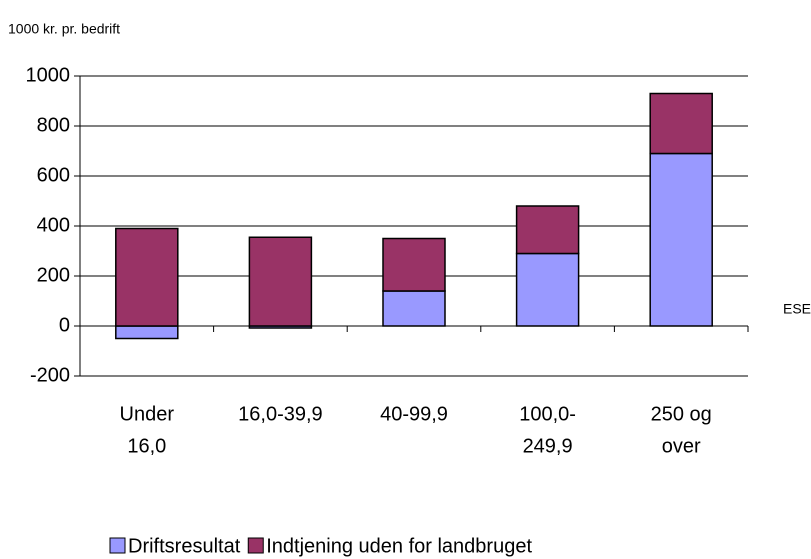  What do you see at coordinates (797, 309) in the screenshot?
I see `x-axis-label: ESE` at bounding box center [797, 309].